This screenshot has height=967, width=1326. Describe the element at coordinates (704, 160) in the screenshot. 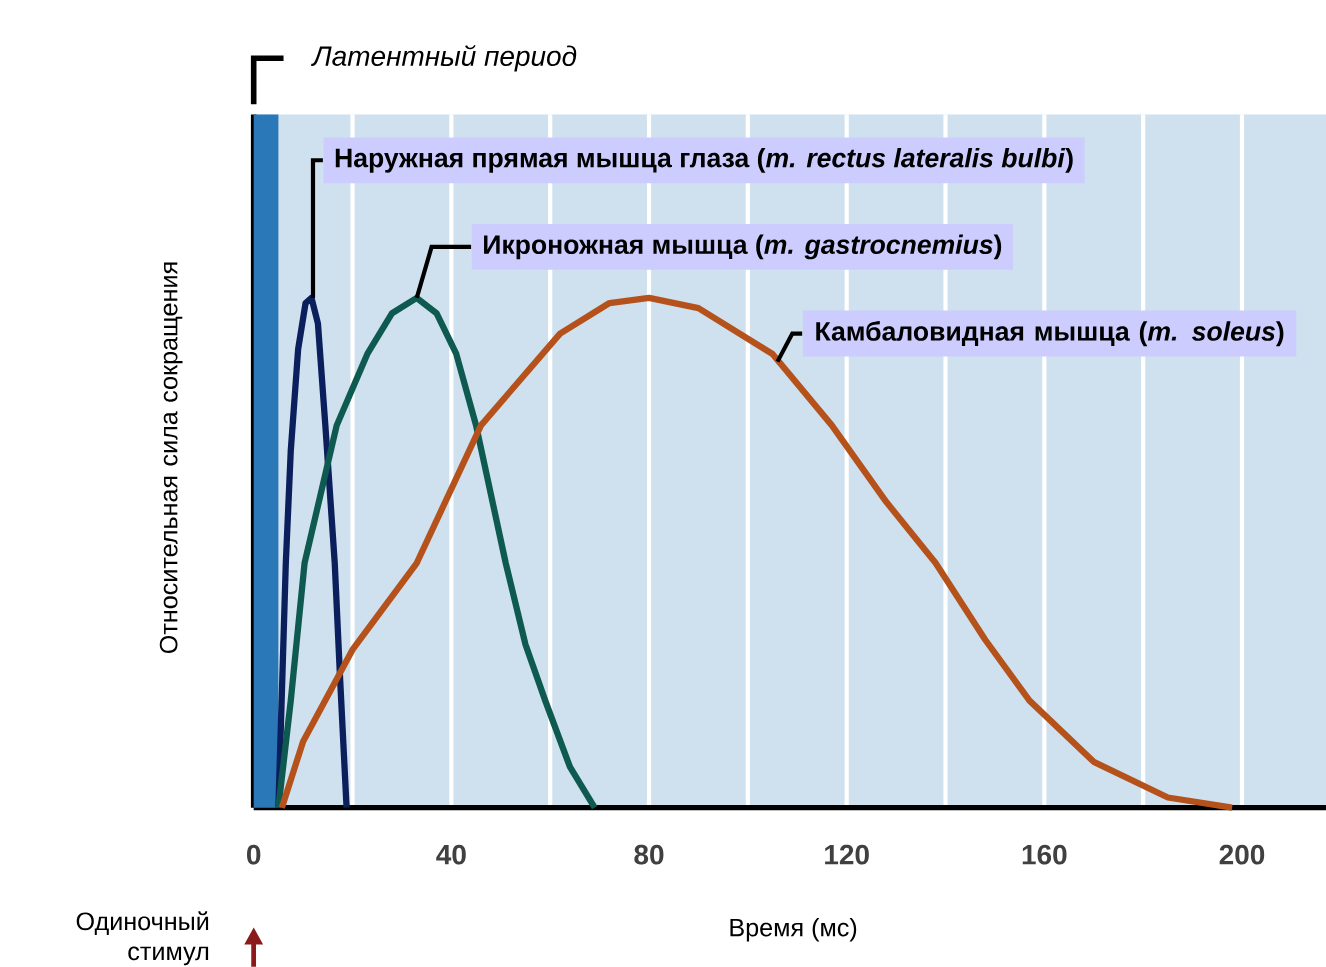

I see `text: Наружная прямая мышца глаза (m. rectus lateralis bulbi)` at that location.